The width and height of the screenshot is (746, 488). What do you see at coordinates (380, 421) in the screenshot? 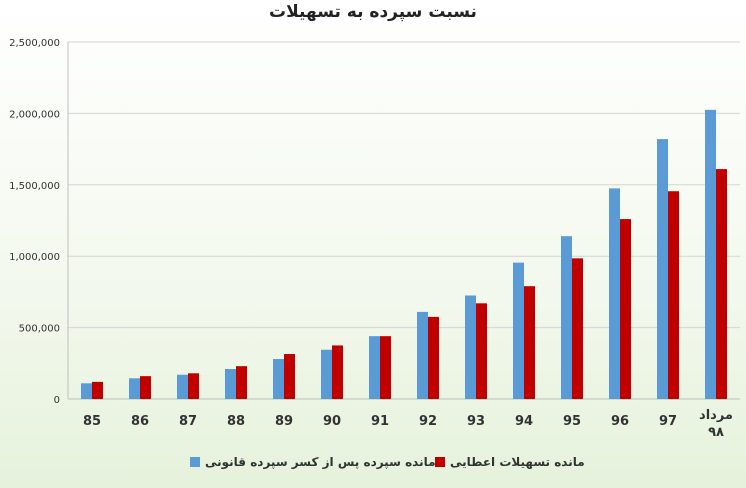
I see `x-tick-label: 91` at bounding box center [380, 421].